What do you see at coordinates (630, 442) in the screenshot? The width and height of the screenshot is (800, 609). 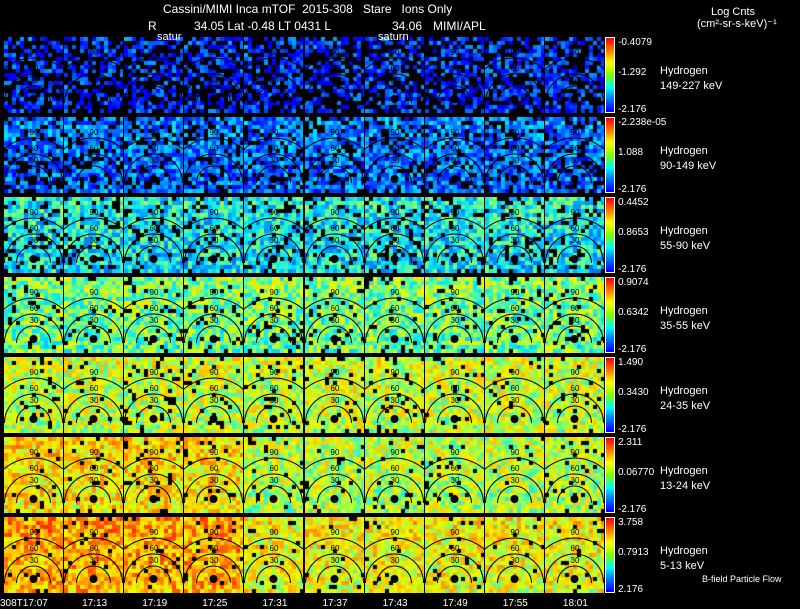 I see `colorbar-cmax-label: 2.311` at bounding box center [630, 442].